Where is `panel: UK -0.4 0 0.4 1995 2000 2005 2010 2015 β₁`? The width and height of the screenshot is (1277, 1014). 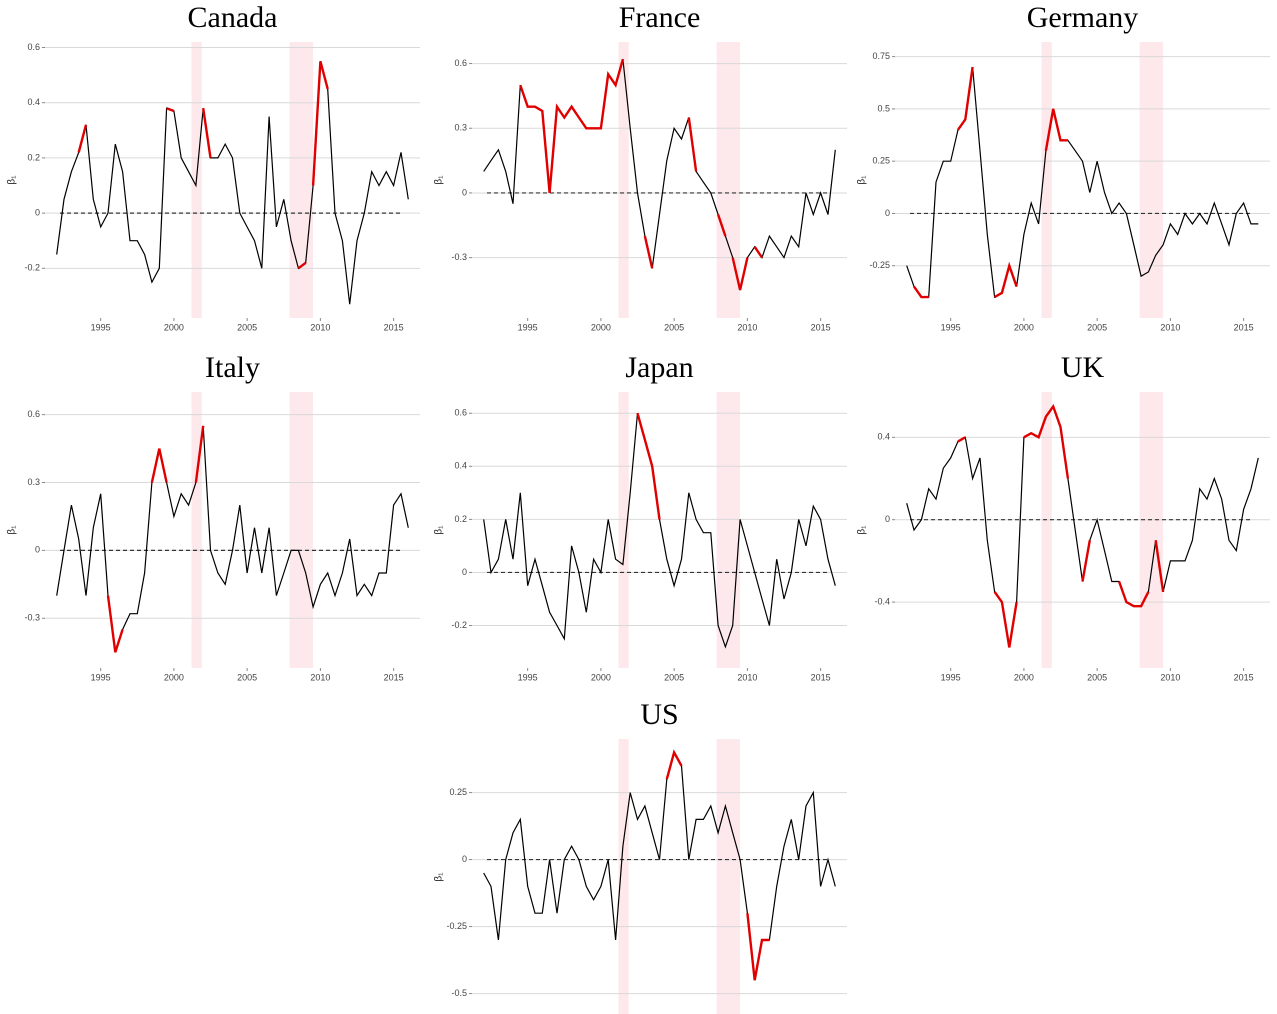 panel: UK -0.4 0 0.4 1995 2000 2005 2010 2015 β₁ is located at coordinates (1063, 516).